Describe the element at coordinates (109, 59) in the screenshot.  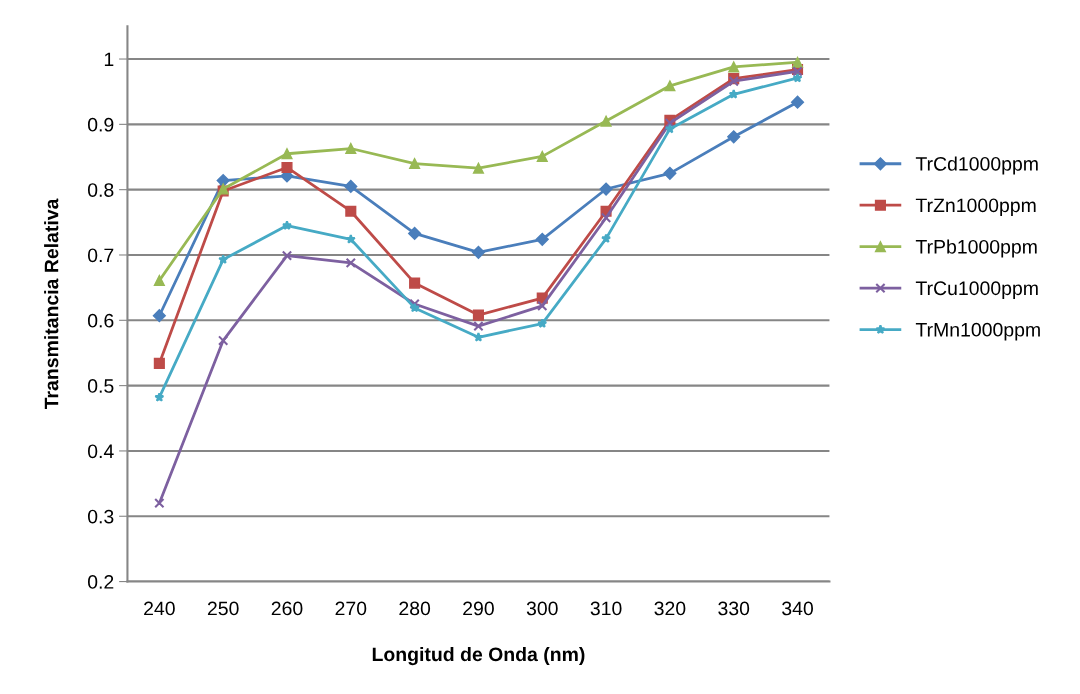
I see `y-tick-label: 1` at that location.